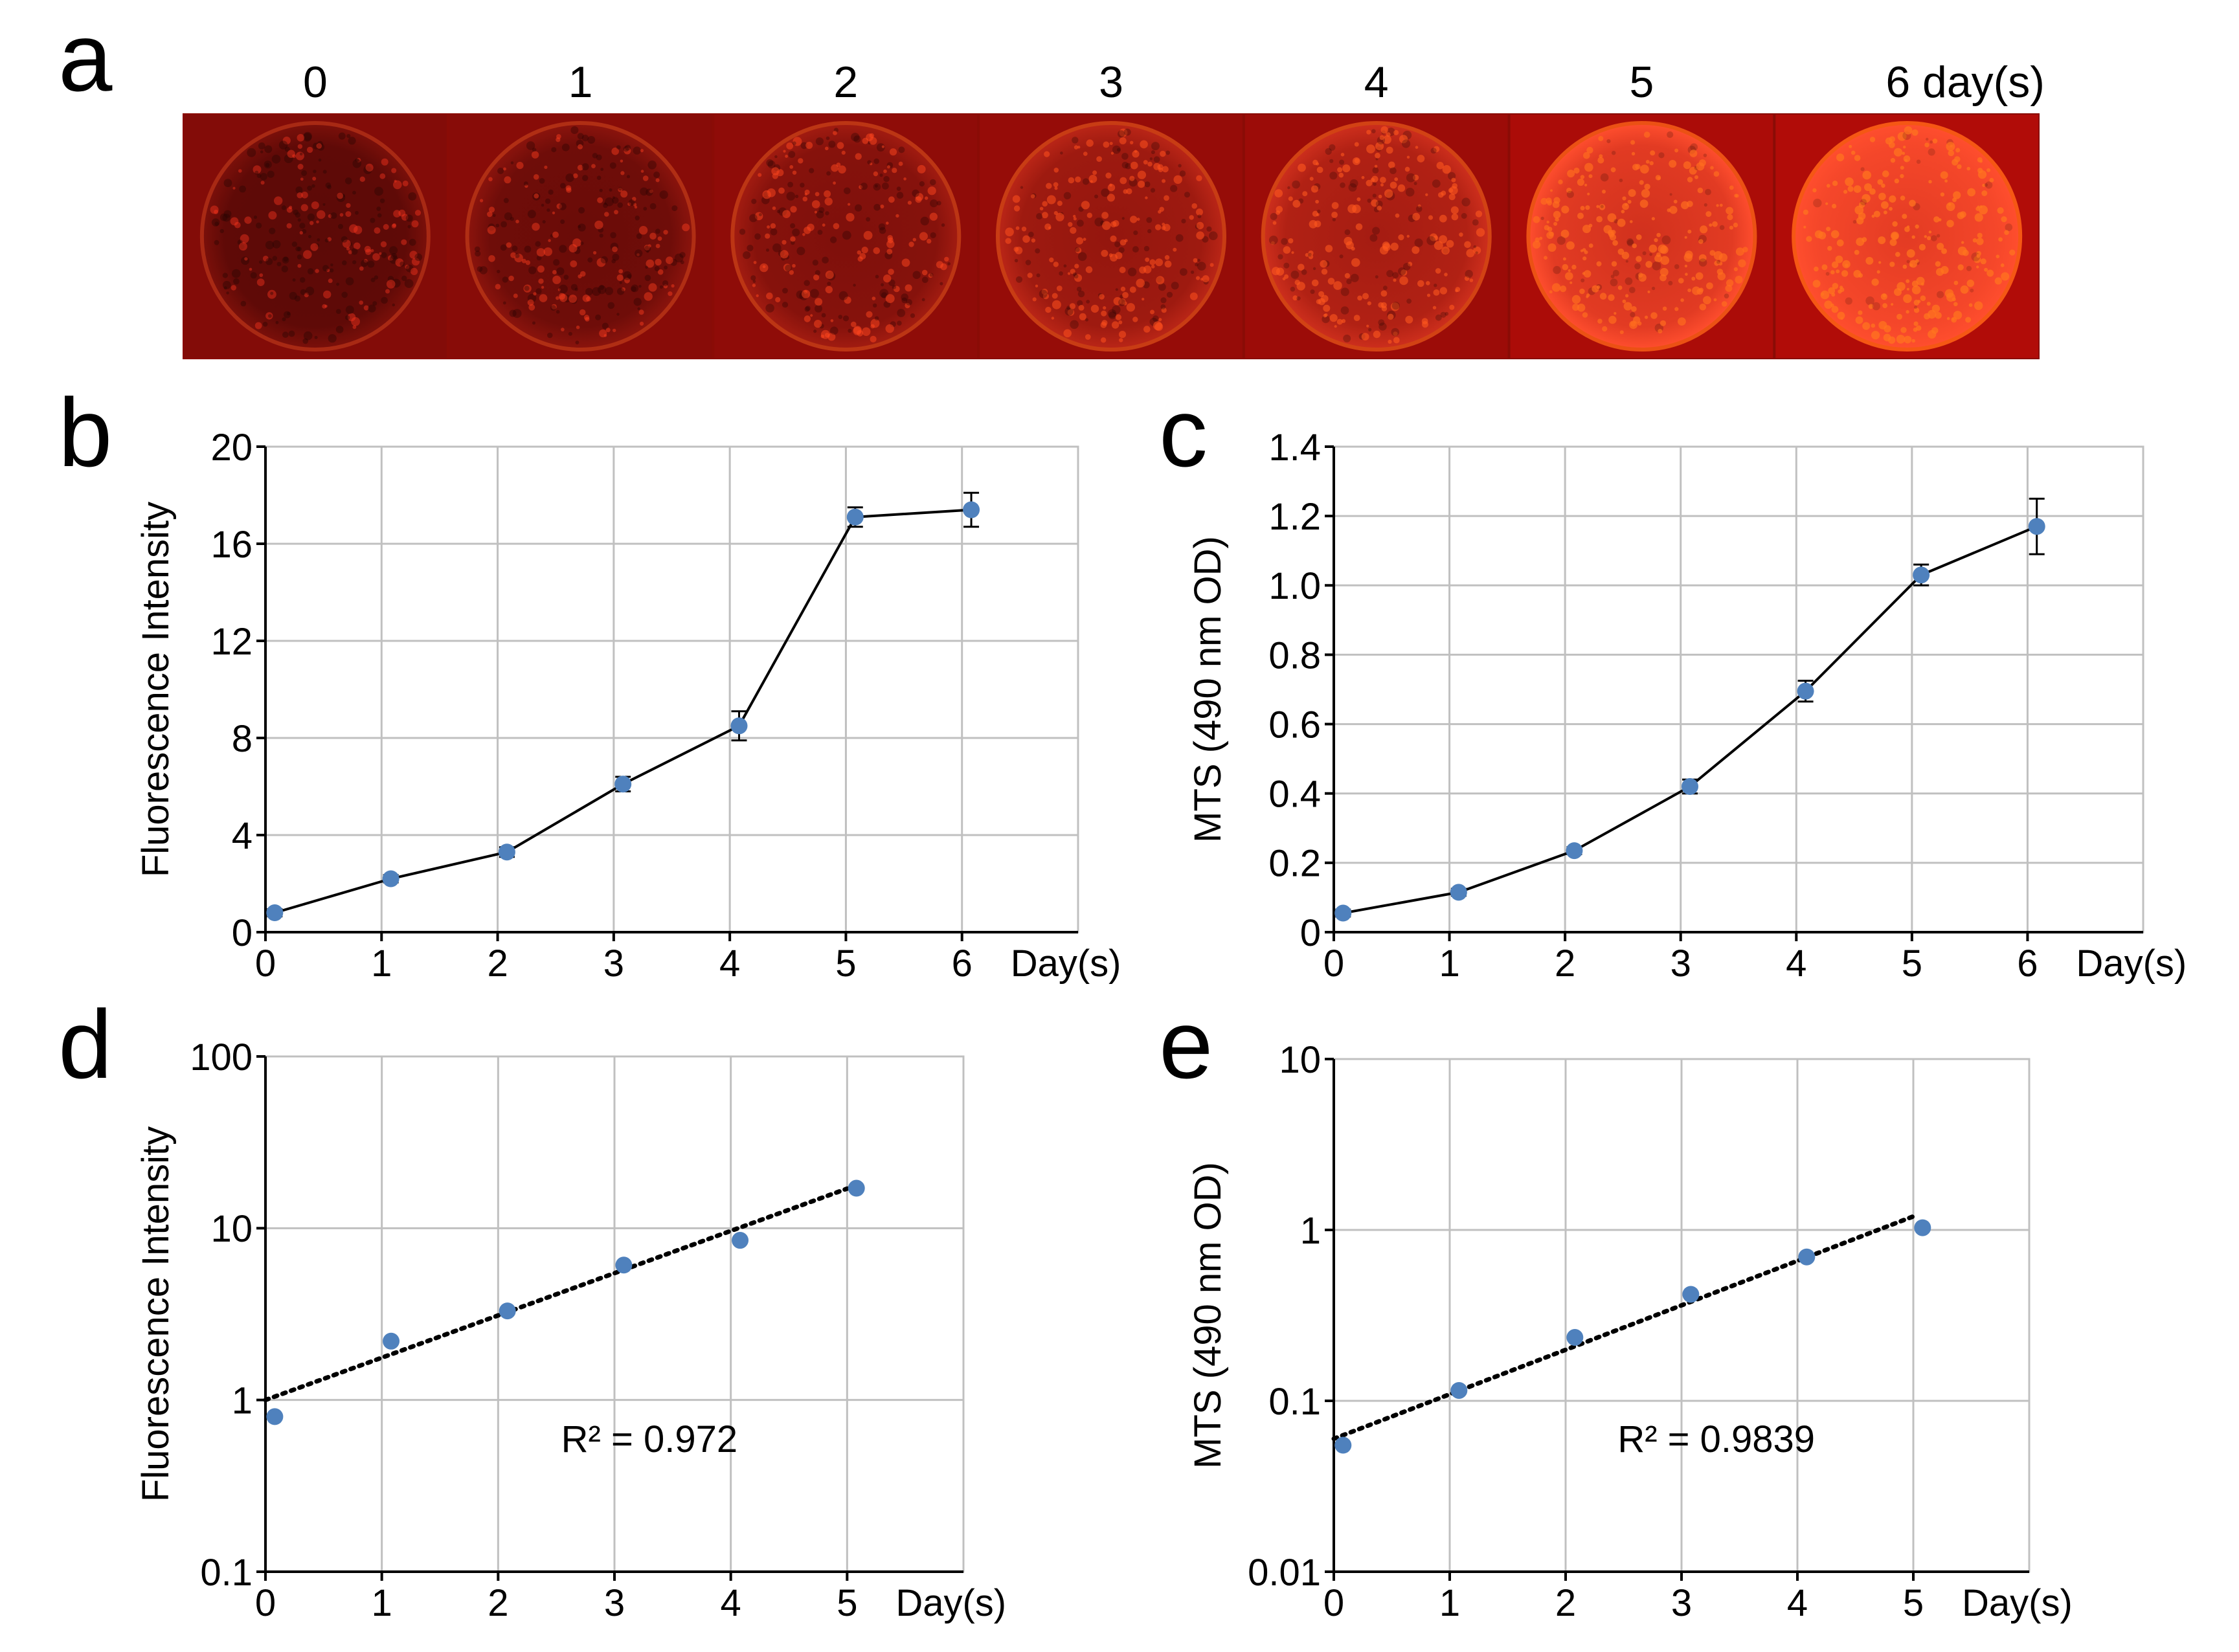 This screenshot has height=1652, width=2239. Describe the element at coordinates (1183, 432) in the screenshot. I see `panel-letter-c: c` at that location.